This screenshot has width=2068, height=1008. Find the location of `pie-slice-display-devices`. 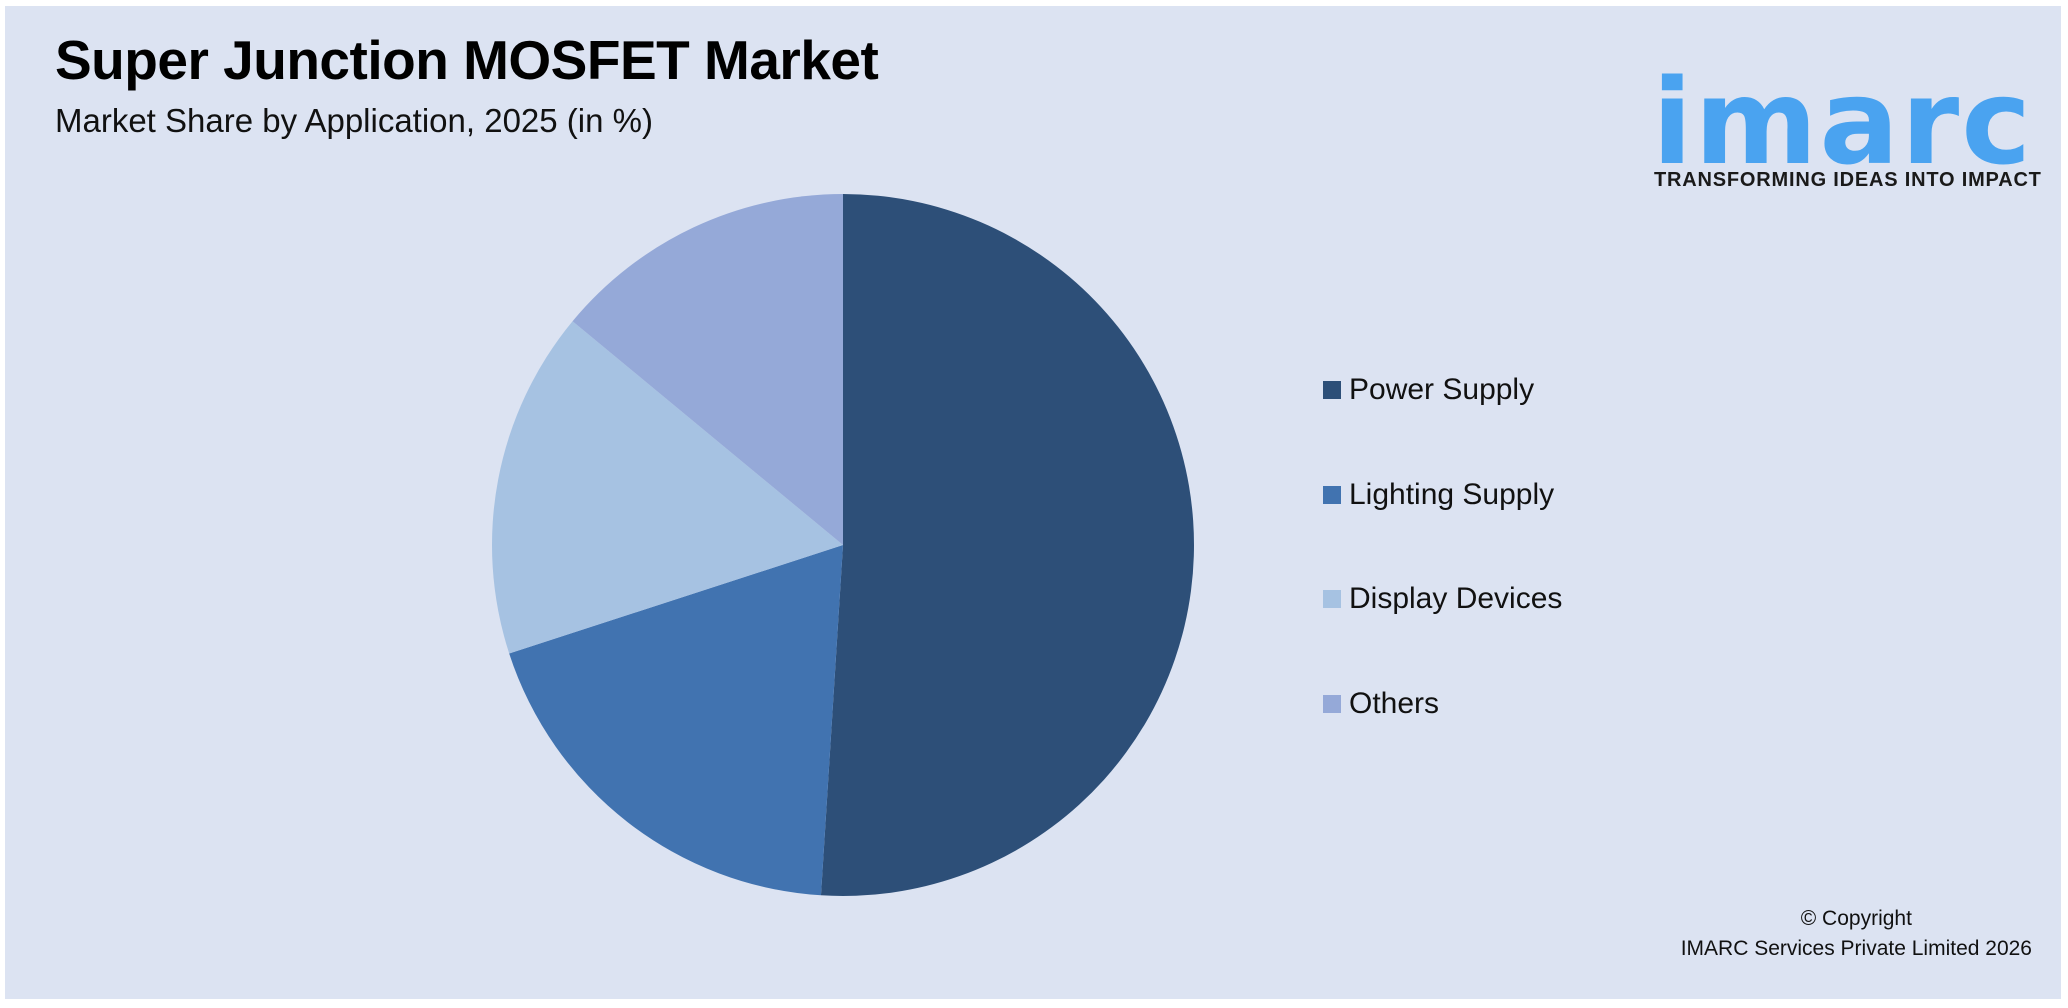

pie-slice-display-devices is located at coordinates (667, 487).